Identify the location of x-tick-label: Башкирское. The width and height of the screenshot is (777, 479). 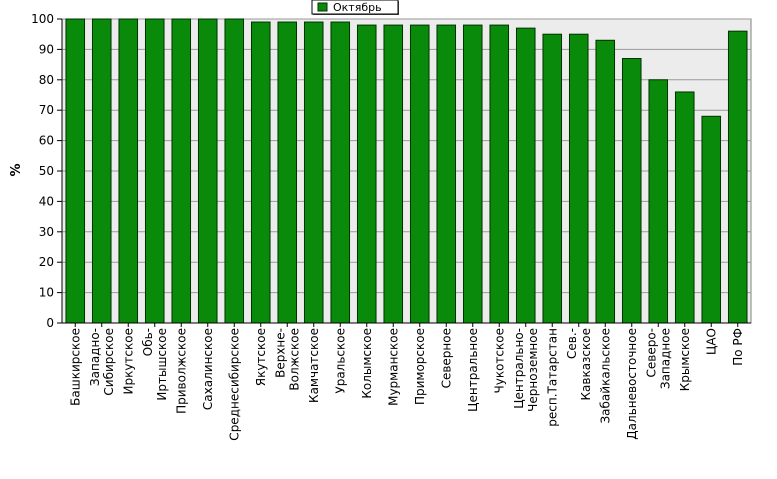
(75, 367).